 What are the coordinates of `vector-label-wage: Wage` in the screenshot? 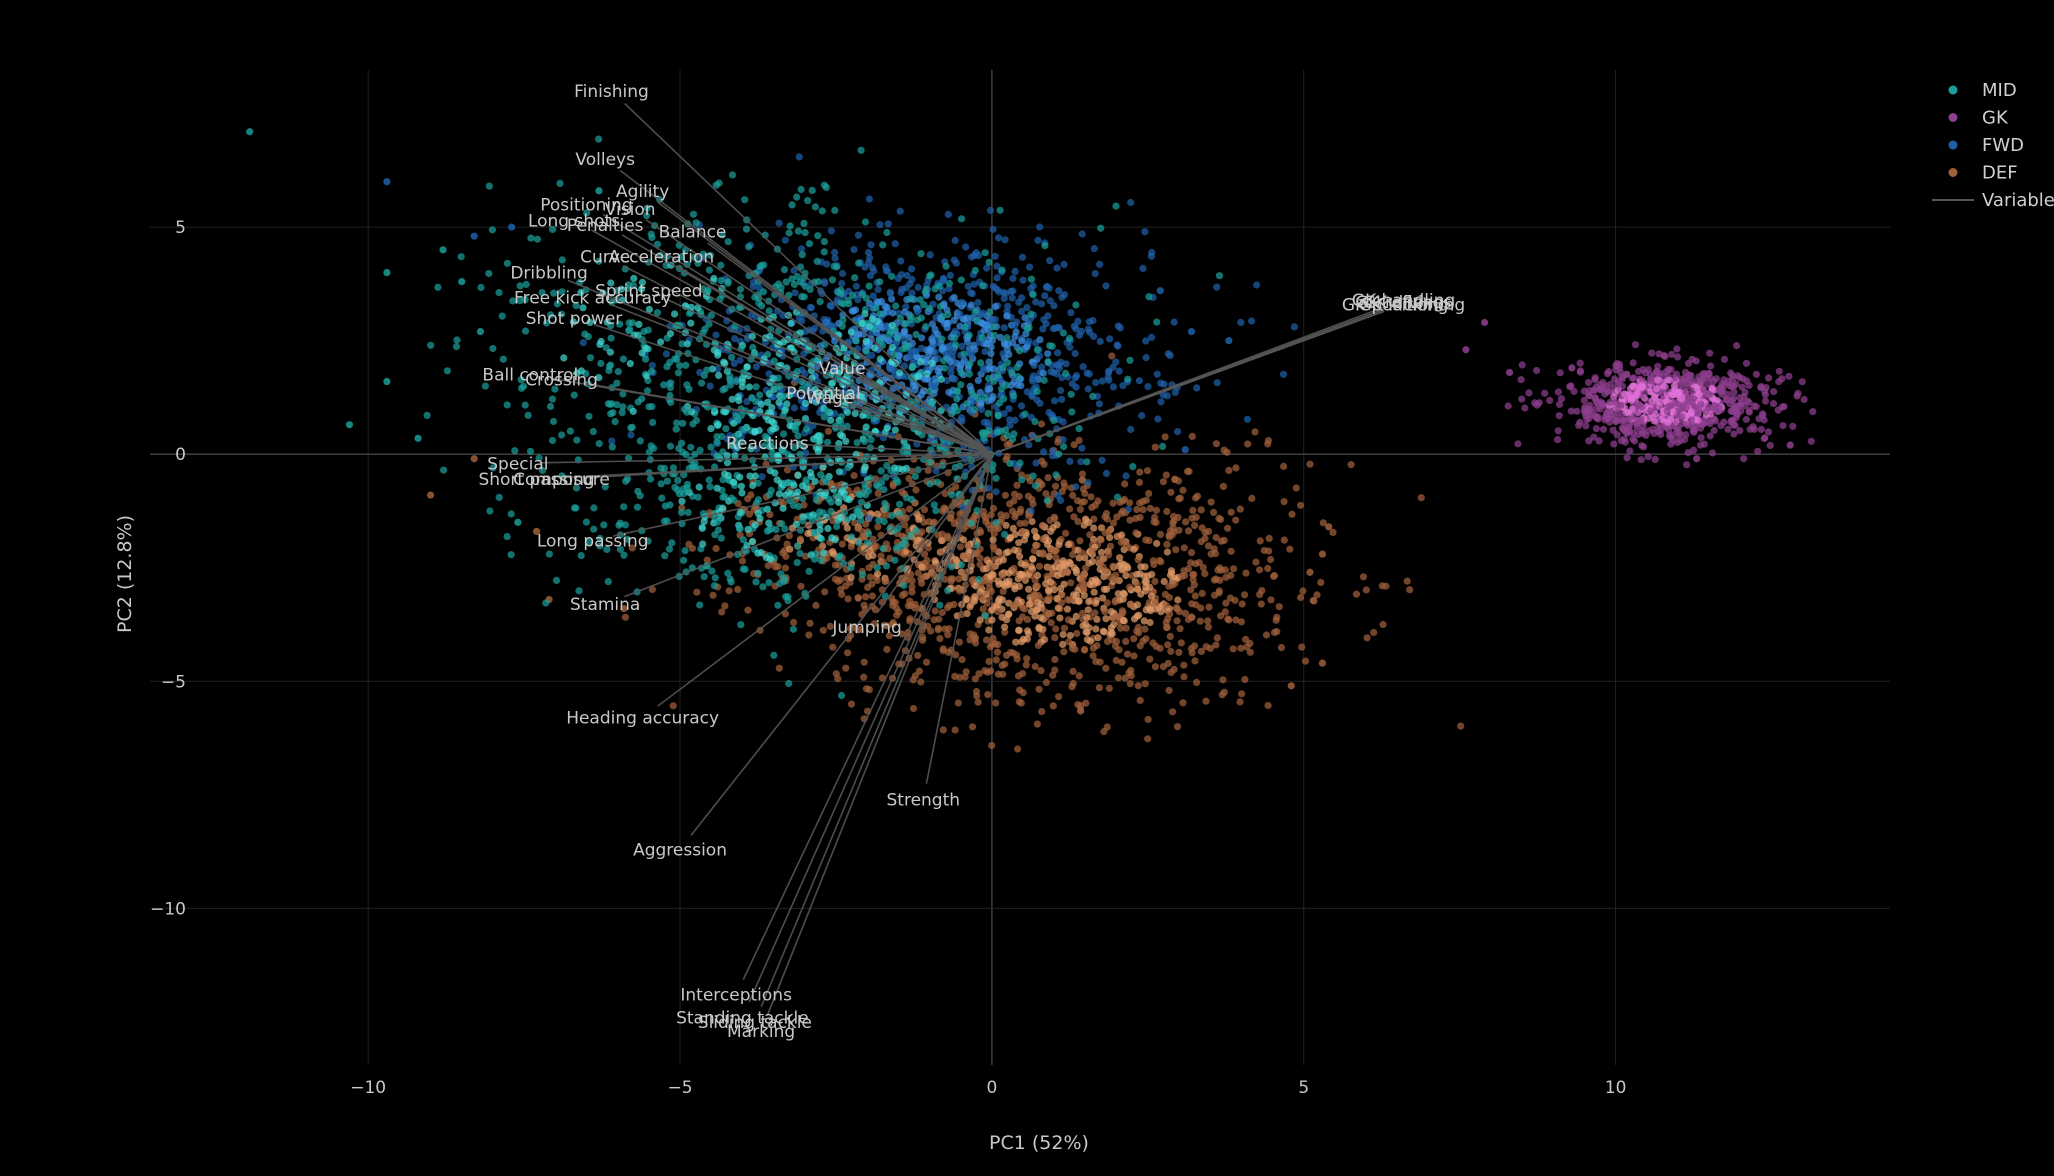 It's located at (829, 398).